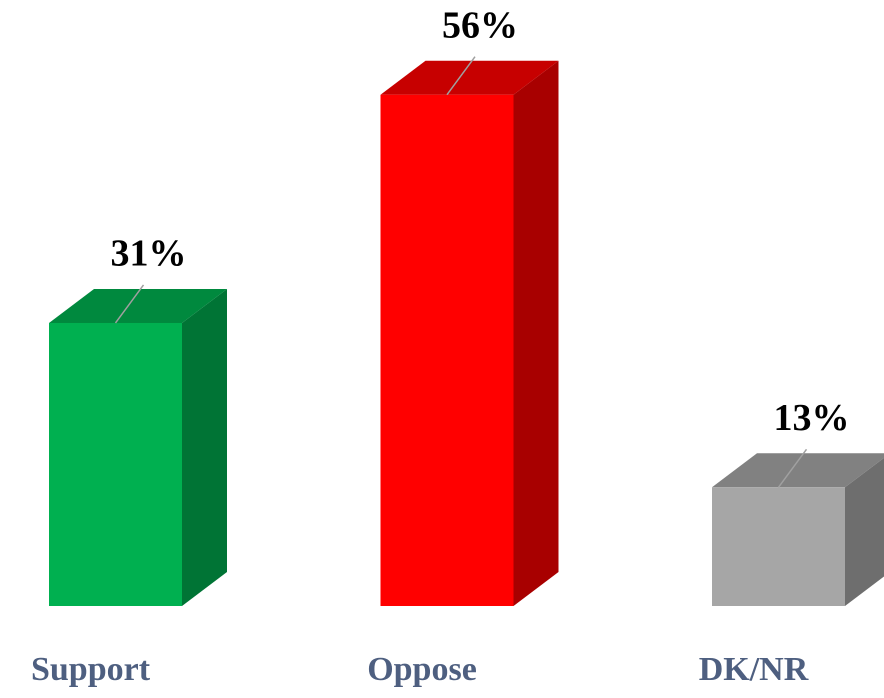 The image size is (884, 698). Describe the element at coordinates (422, 669) in the screenshot. I see `x-tick-label: Oppose` at that location.